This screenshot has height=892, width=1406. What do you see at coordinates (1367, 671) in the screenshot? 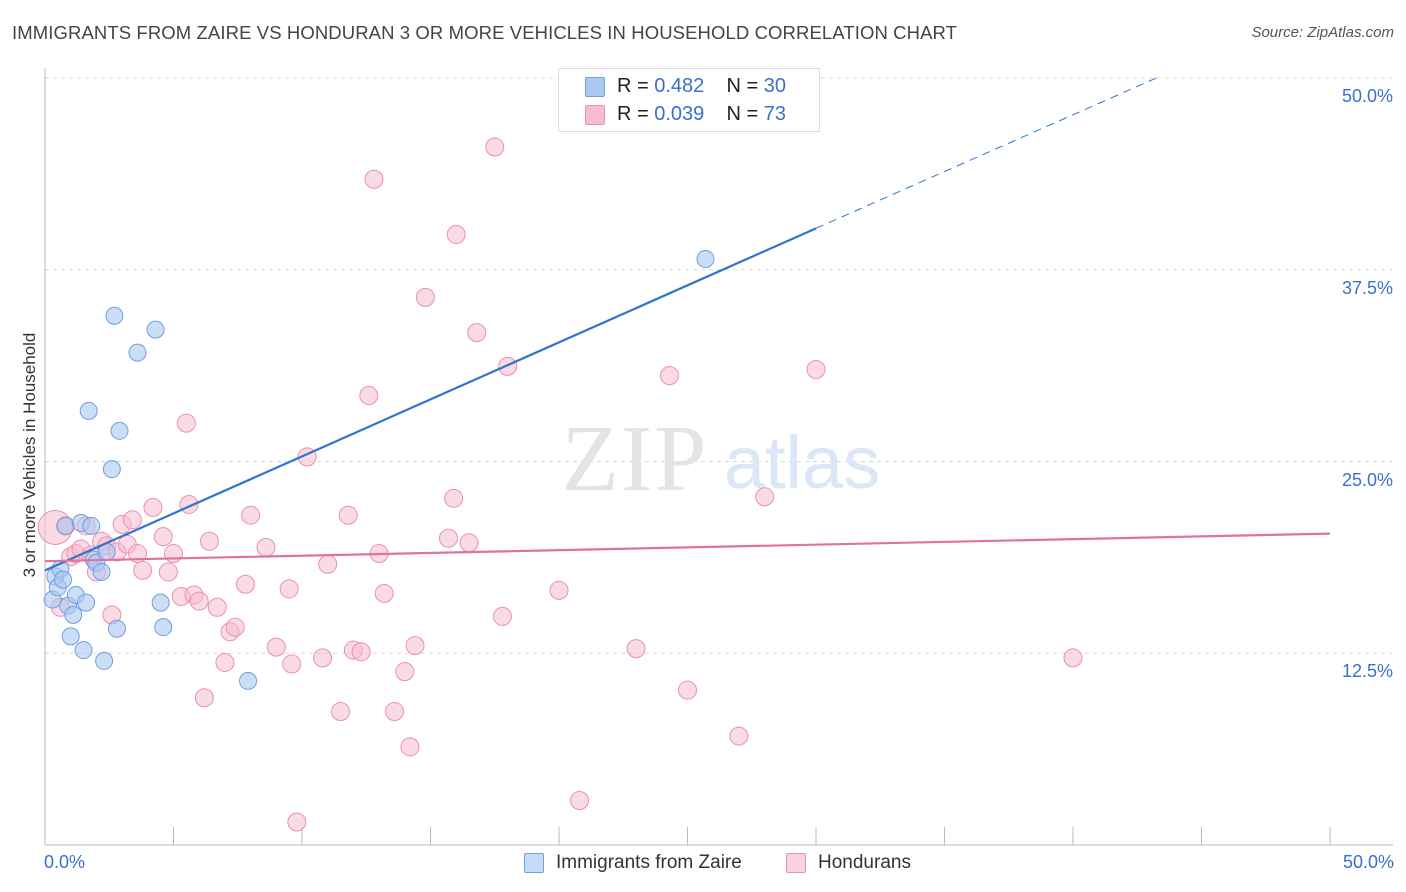
I see `y-tick-label: 12.5%` at bounding box center [1367, 671].